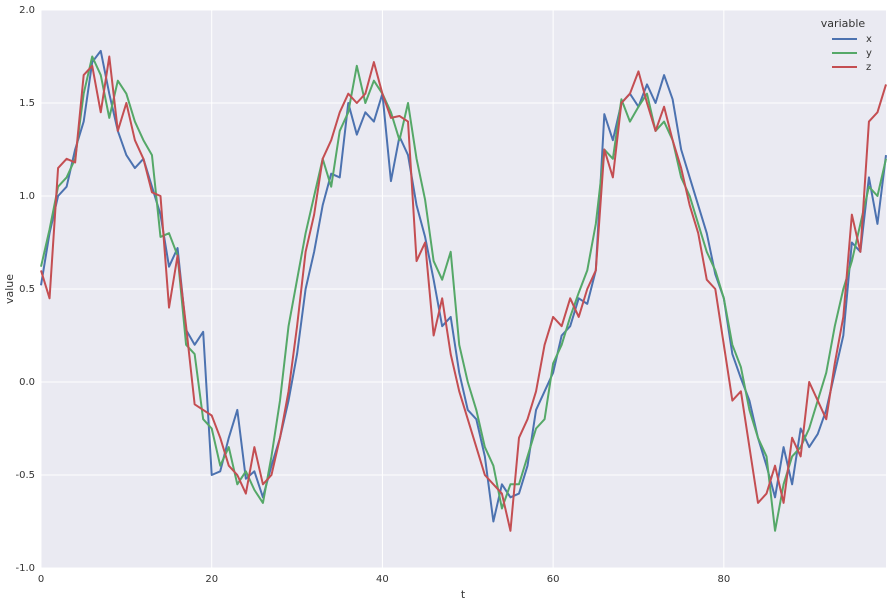 This screenshot has height=607, width=893. What do you see at coordinates (868, 67) in the screenshot?
I see `legend-label: z` at bounding box center [868, 67].